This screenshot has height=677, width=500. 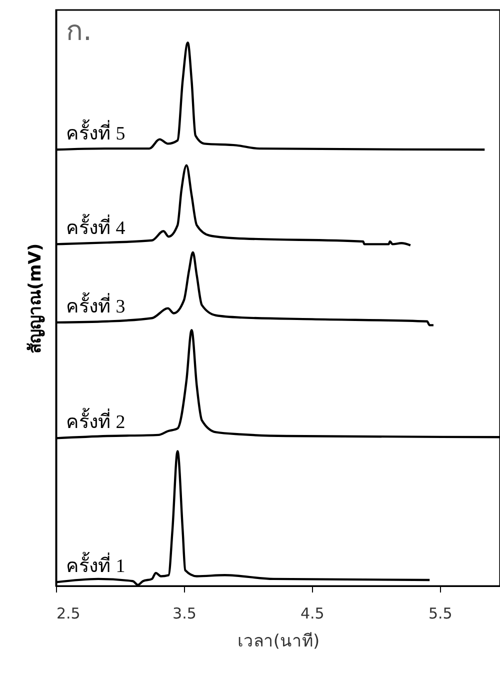 What do you see at coordinates (96, 227) in the screenshot?
I see `series-label: ครั้งที่ 4` at bounding box center [96, 227].